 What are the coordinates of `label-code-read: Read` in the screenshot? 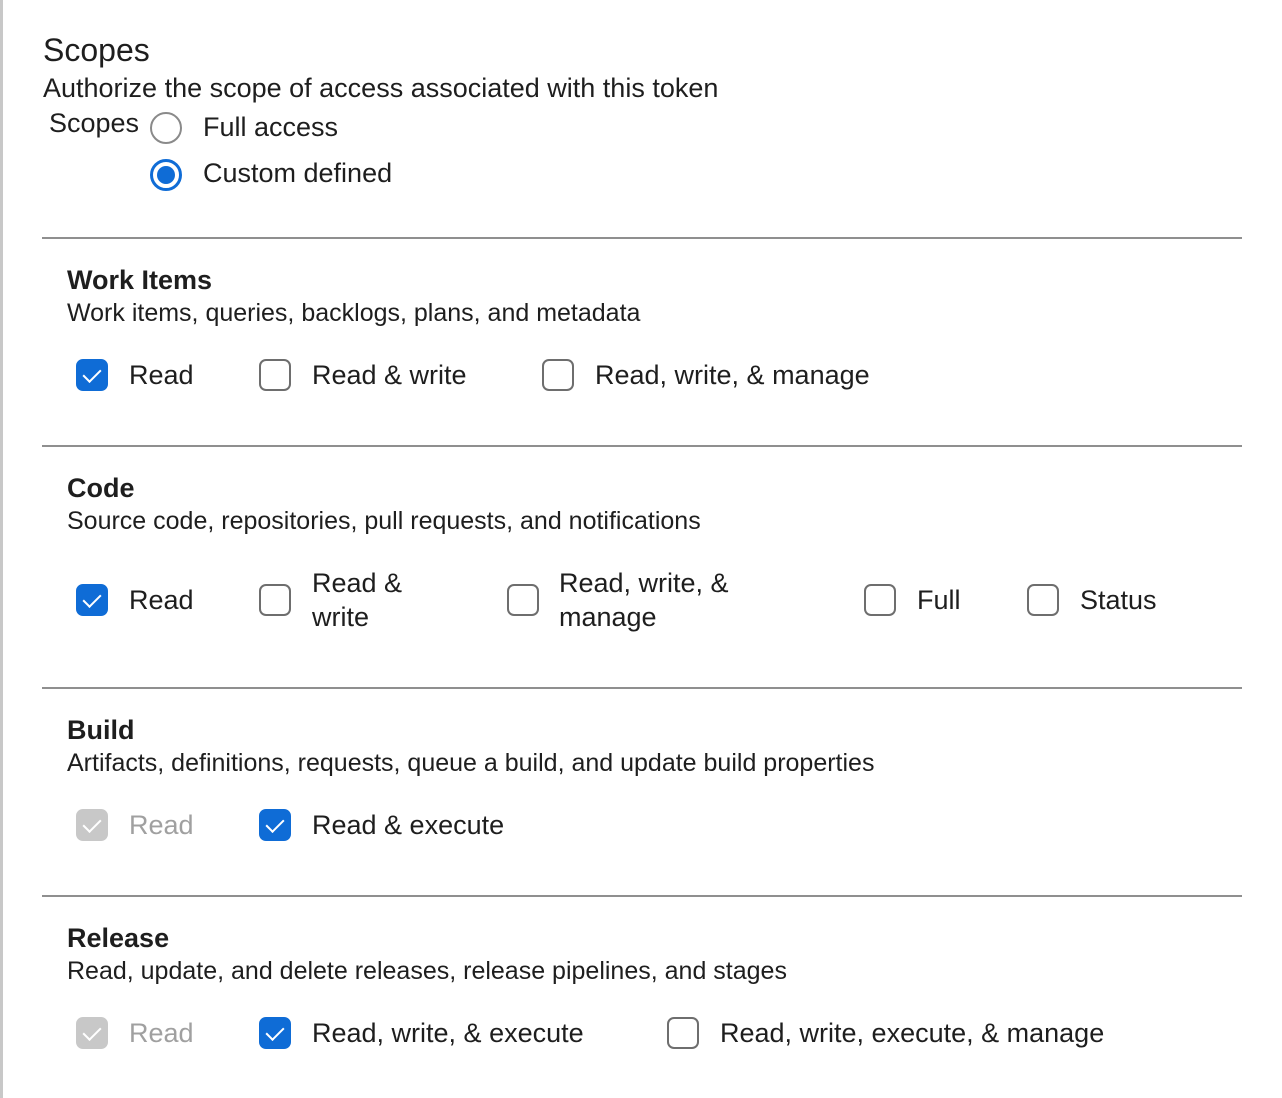 It's located at (161, 600).